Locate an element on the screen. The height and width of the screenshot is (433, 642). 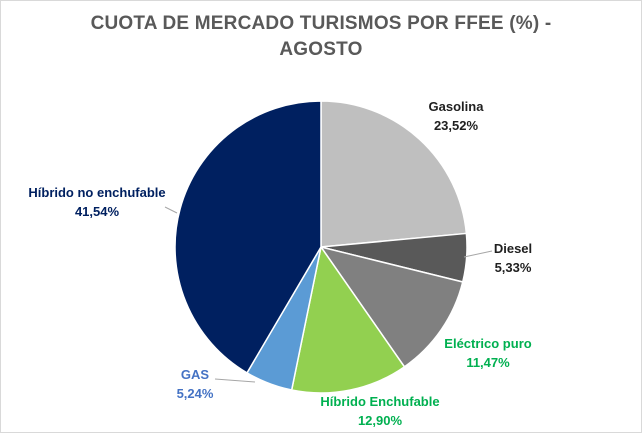
data-label-hibrido-enchufable: Híbrido Enchufable 12,90% is located at coordinates (379, 411).